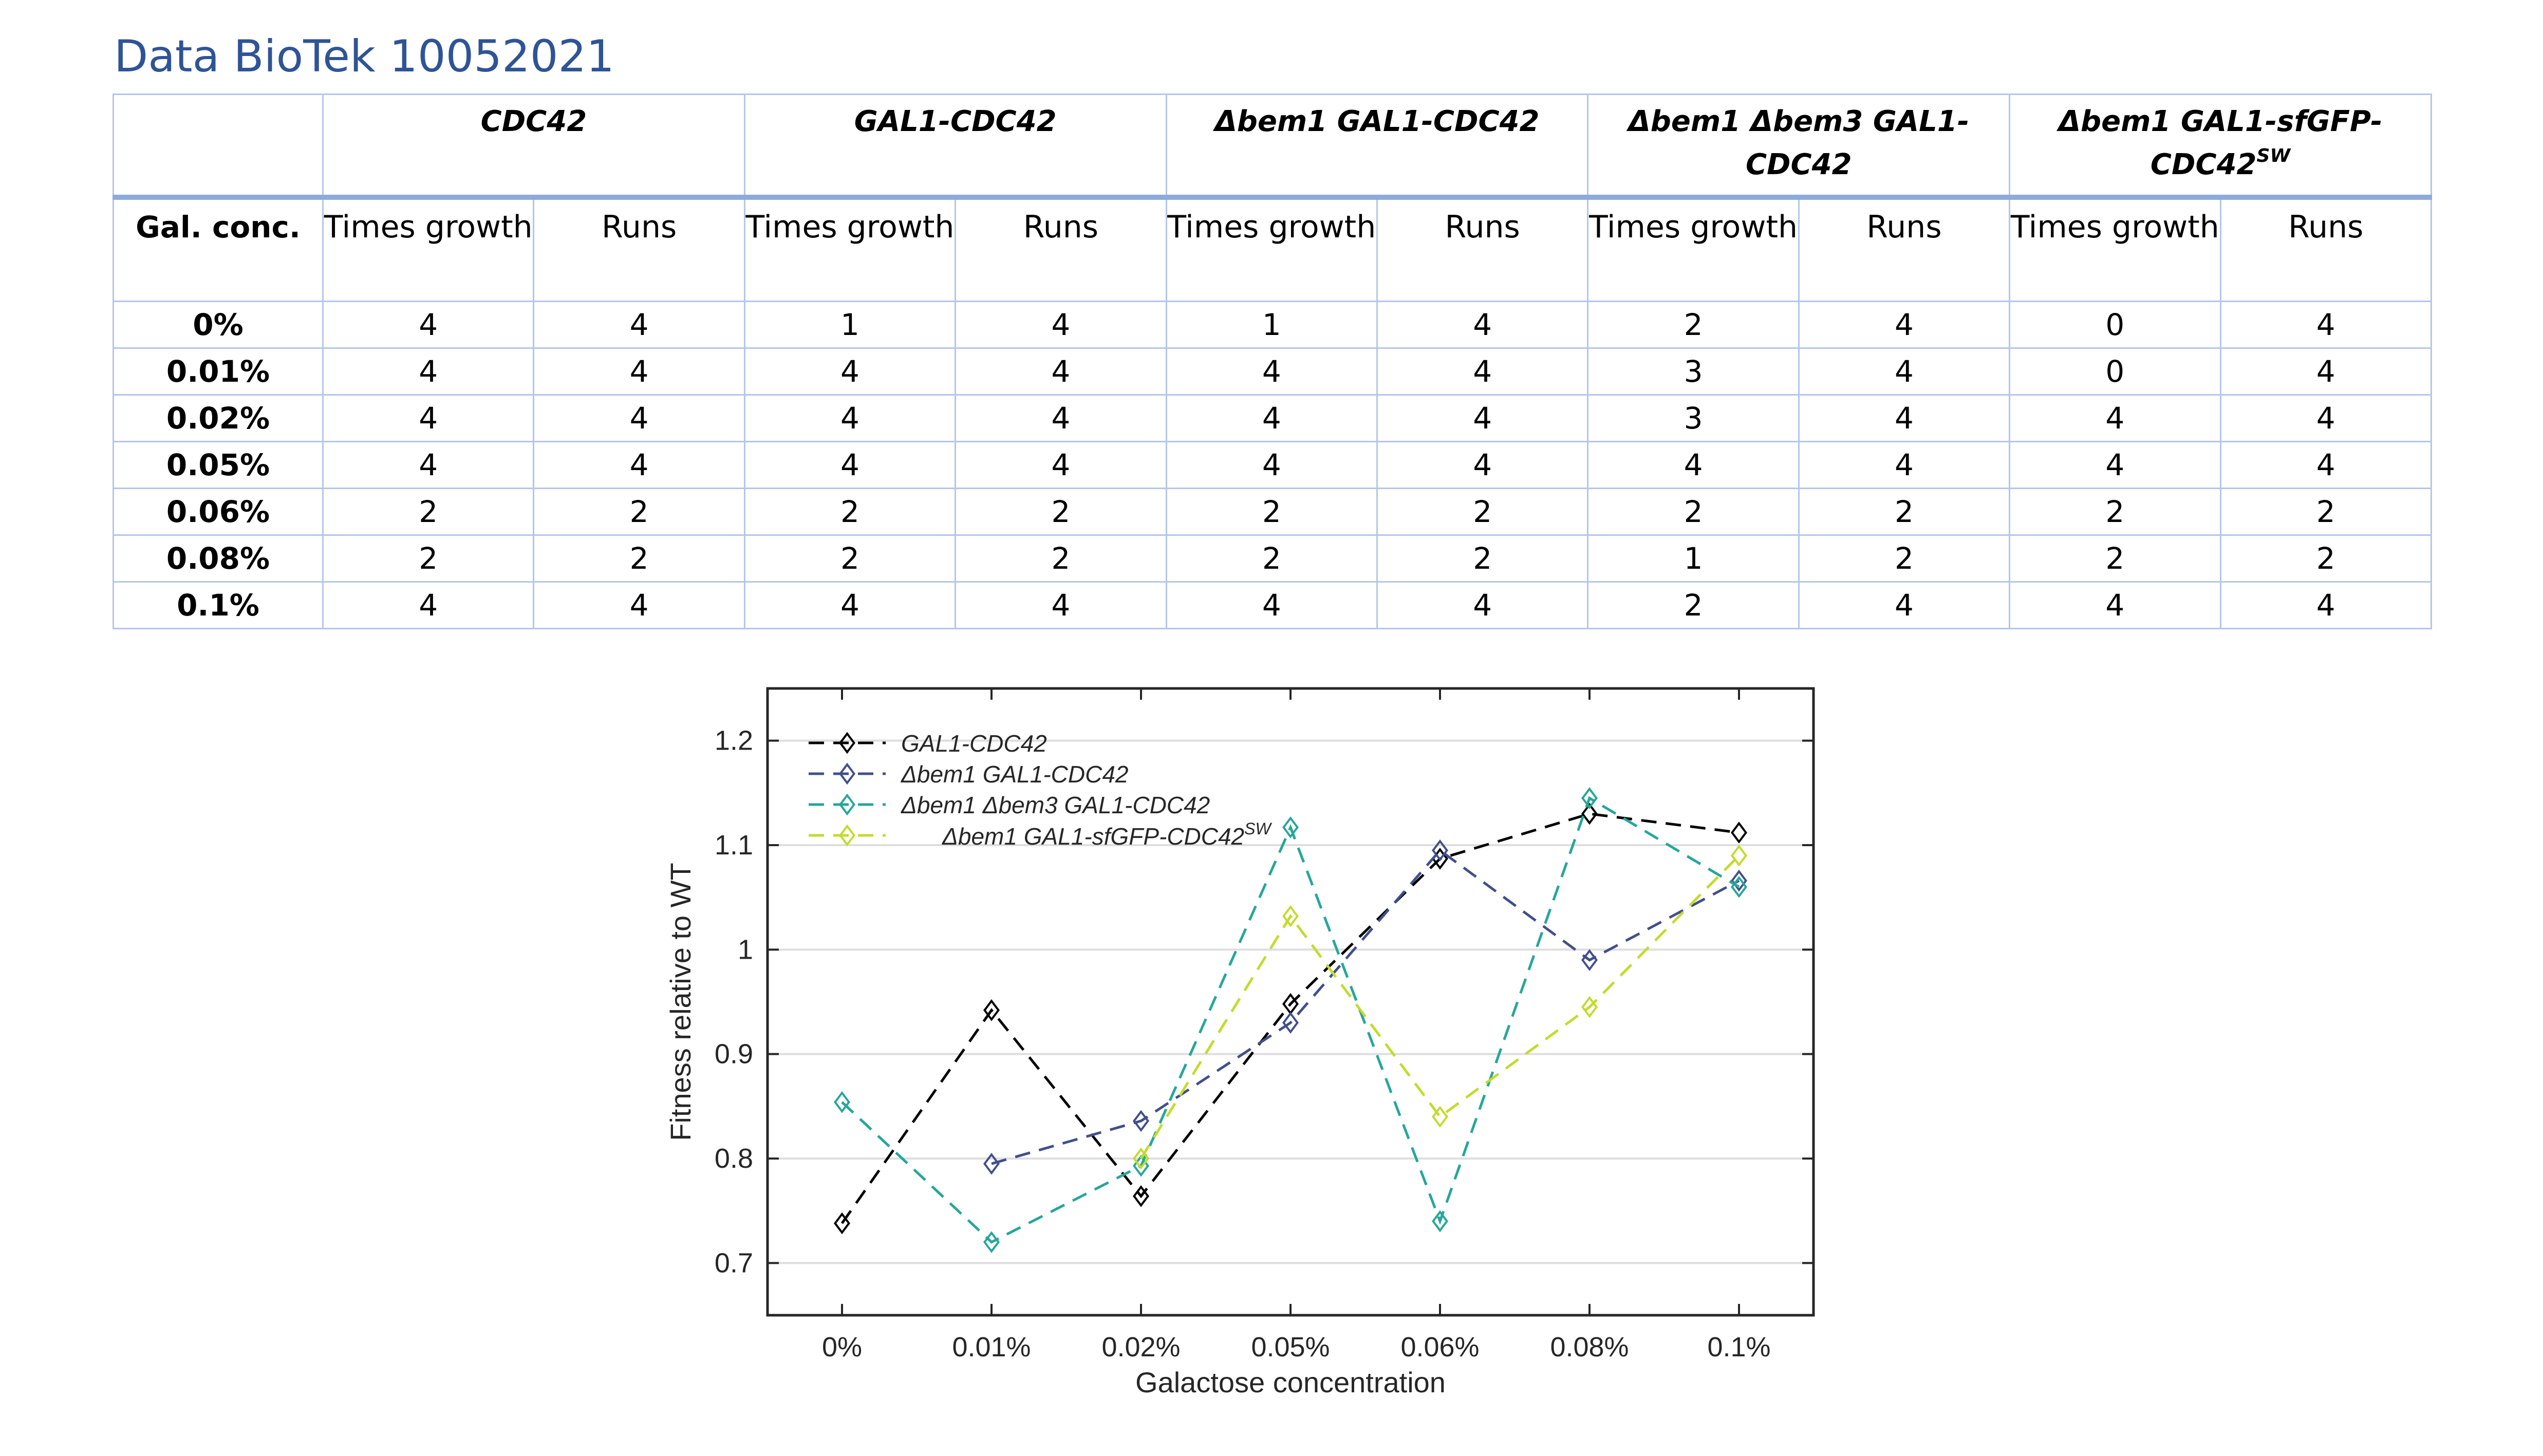 The image size is (2543, 1456). I want to click on x-tick-label: 0.05%, so click(1290, 1347).